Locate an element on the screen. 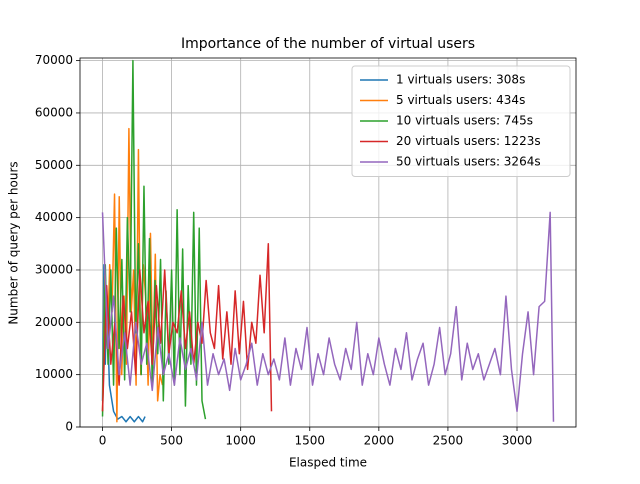 The width and height of the screenshot is (640, 484). x-tick-label: 1000 is located at coordinates (240, 441).